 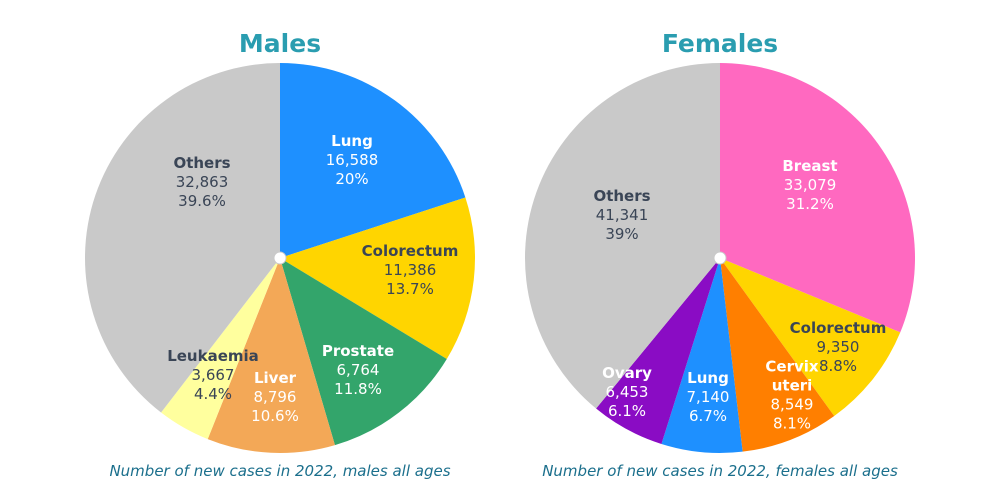 I want to click on slice-label-value: 8,796, so click(x=275, y=397).